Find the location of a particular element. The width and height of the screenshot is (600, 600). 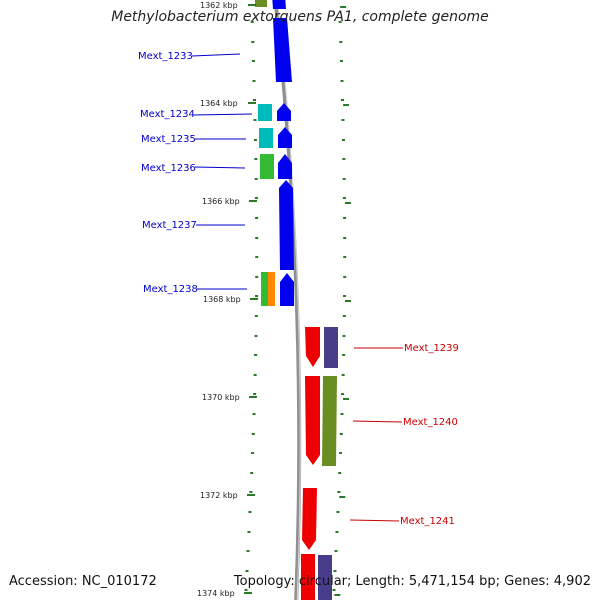

scale-marker-1368: 1368 kbp is located at coordinates (230, 299).